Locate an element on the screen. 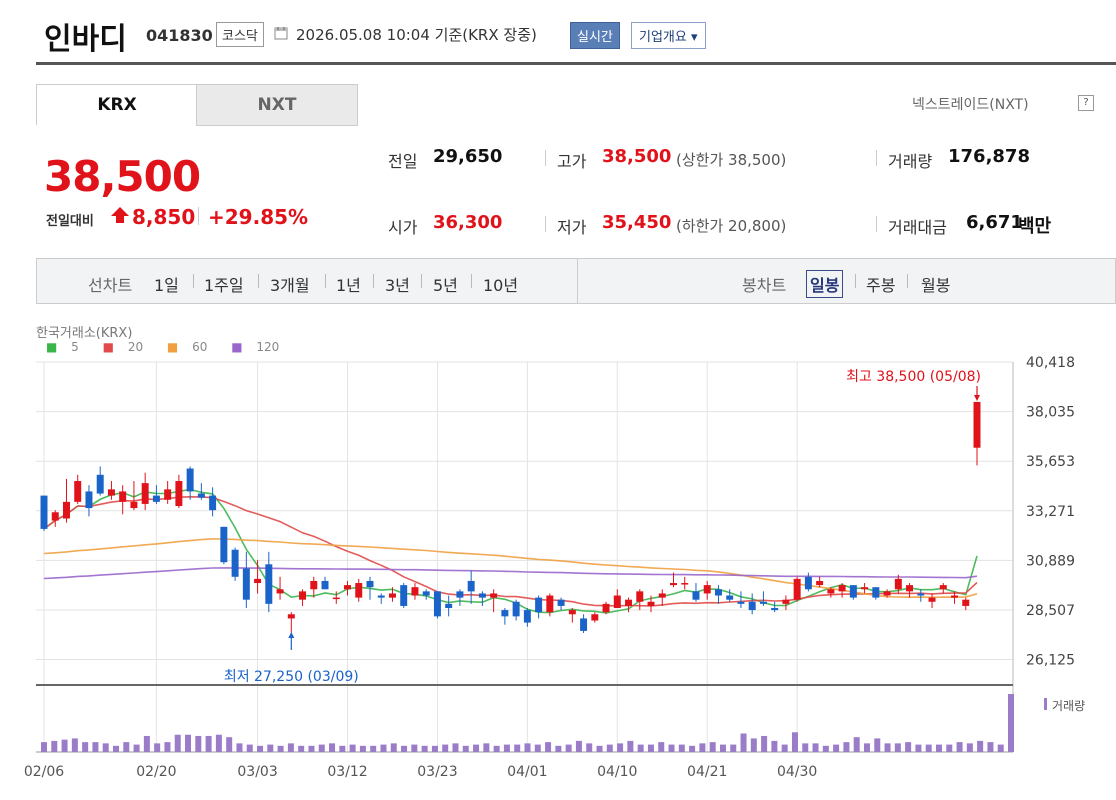  period-1d: 1일 is located at coordinates (166, 285).